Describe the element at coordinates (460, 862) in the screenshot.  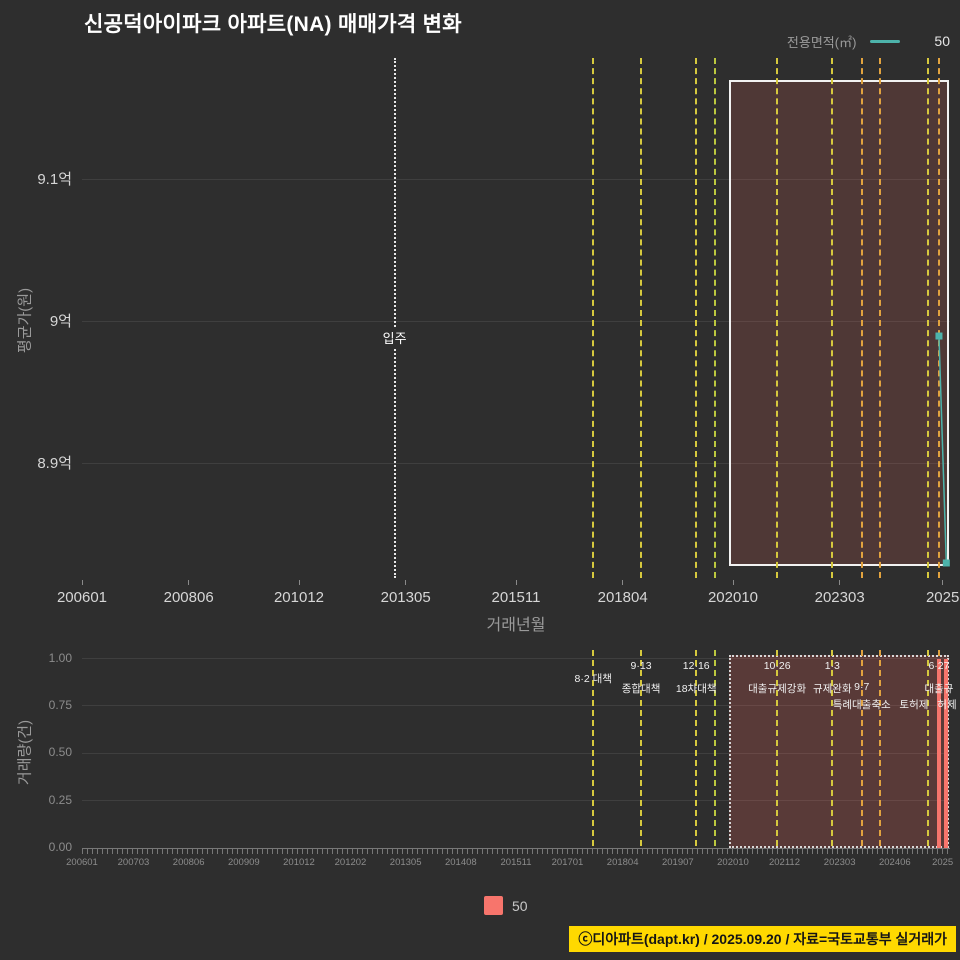
I see `volume-x-tick-label: 201408` at that location.